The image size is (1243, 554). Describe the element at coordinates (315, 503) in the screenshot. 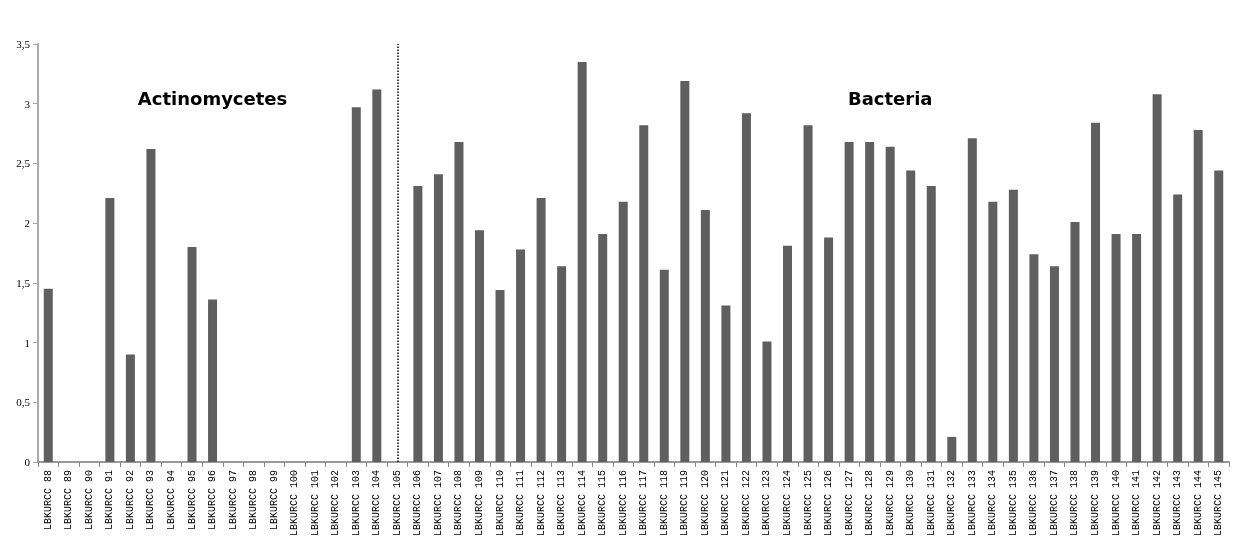

I see `x-tick-label: LBKURCC 101` at that location.